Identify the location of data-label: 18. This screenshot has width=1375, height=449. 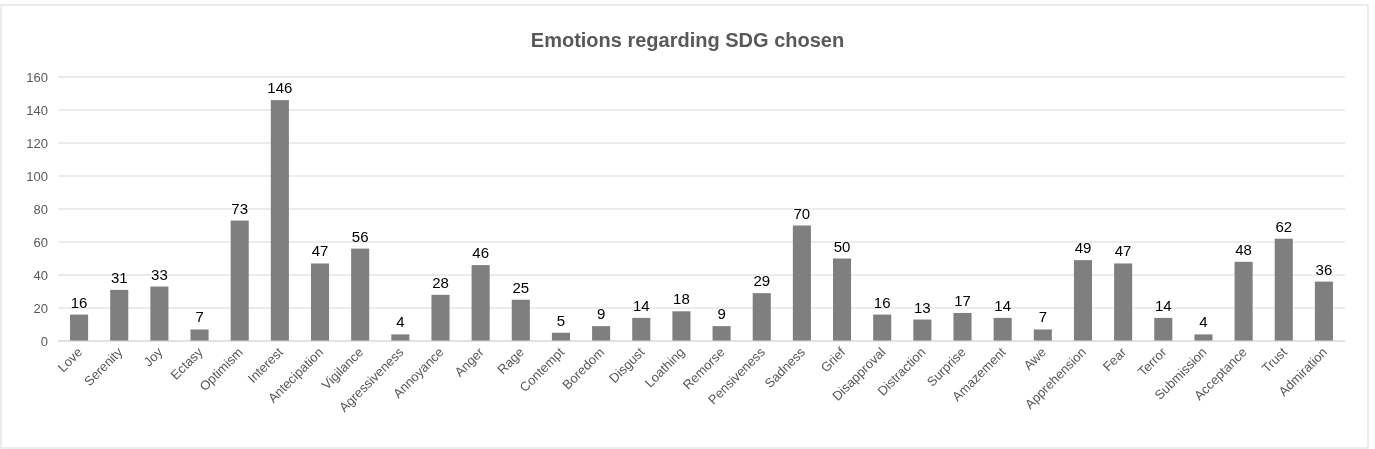
(681, 299).